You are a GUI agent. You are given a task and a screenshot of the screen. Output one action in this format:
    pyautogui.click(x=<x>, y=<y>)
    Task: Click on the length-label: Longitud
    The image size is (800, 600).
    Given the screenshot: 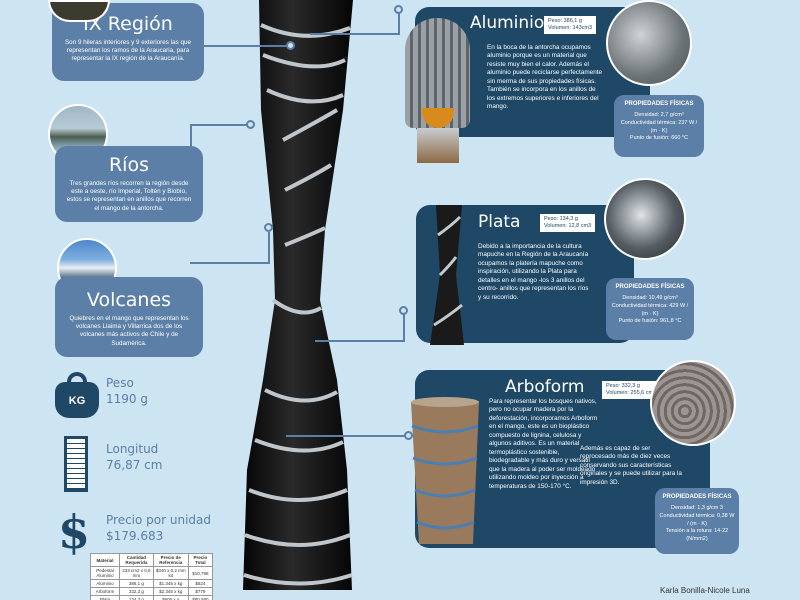 What is the action you would take?
    pyautogui.click(x=132, y=449)
    